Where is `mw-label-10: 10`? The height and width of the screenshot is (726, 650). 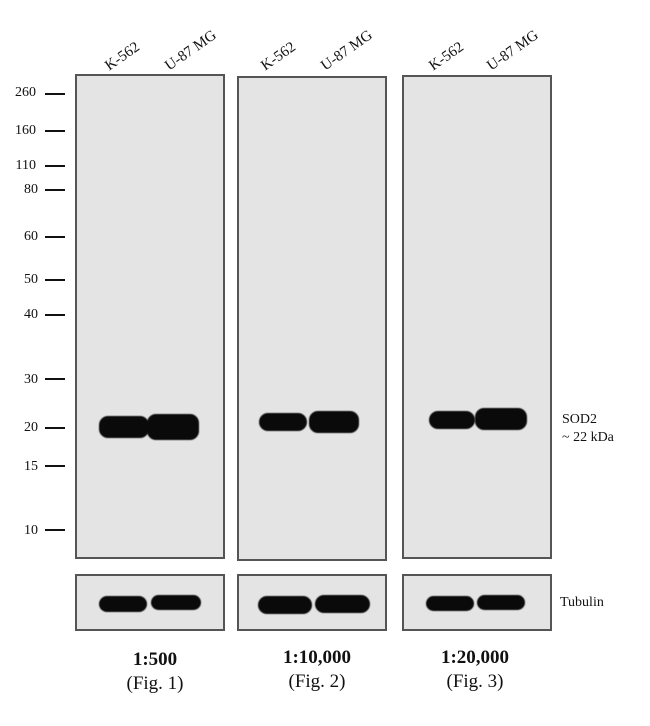 mw-label-10: 10 is located at coordinates (31, 530).